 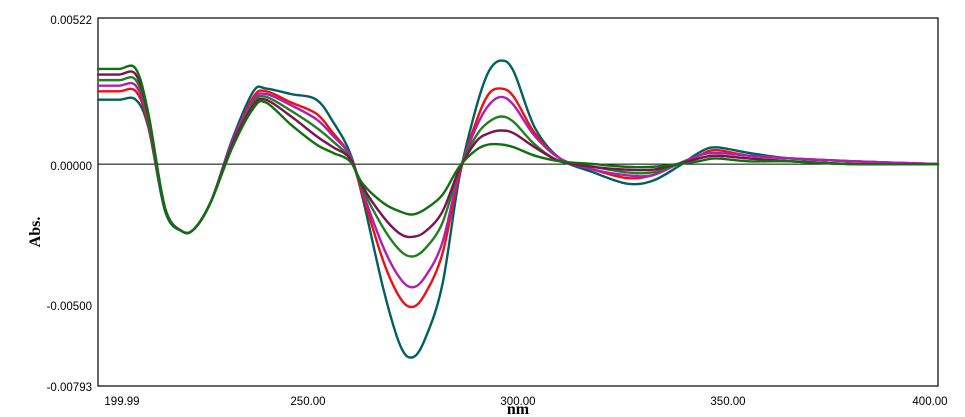 I want to click on y-axis-title: Abs., so click(x=35, y=232).